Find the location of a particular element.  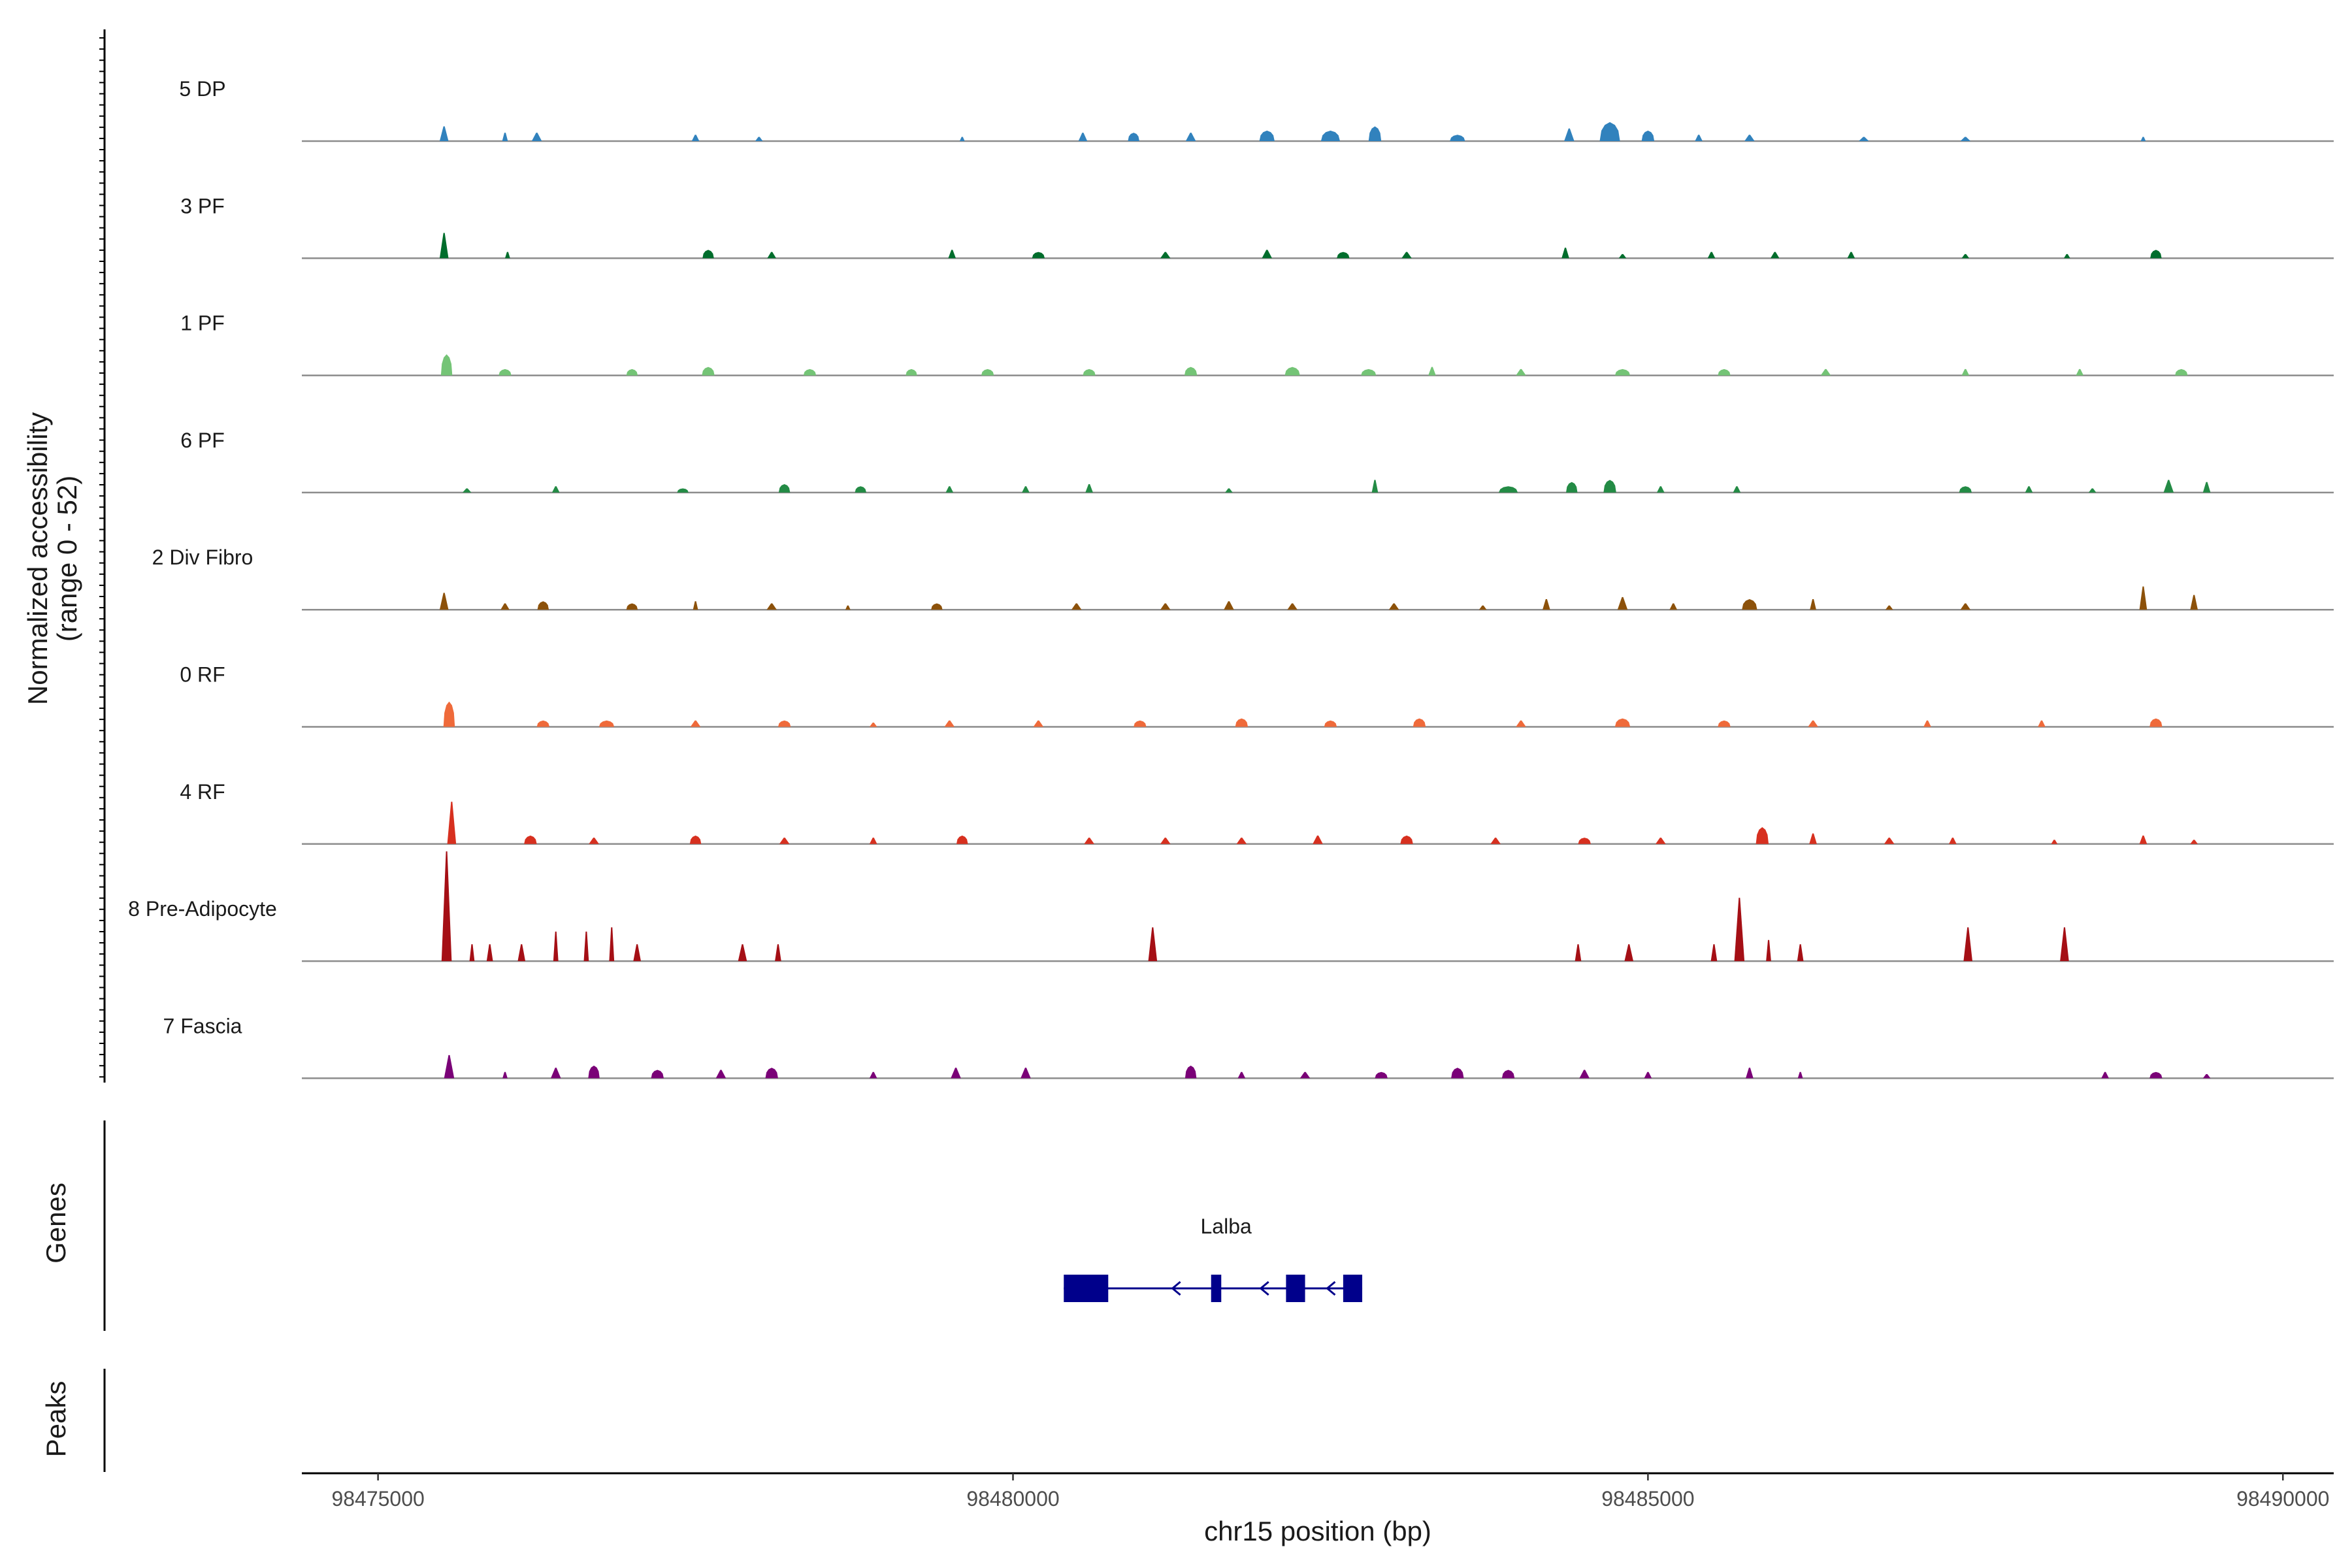

strand-arrow is located at coordinates (1331, 1288).